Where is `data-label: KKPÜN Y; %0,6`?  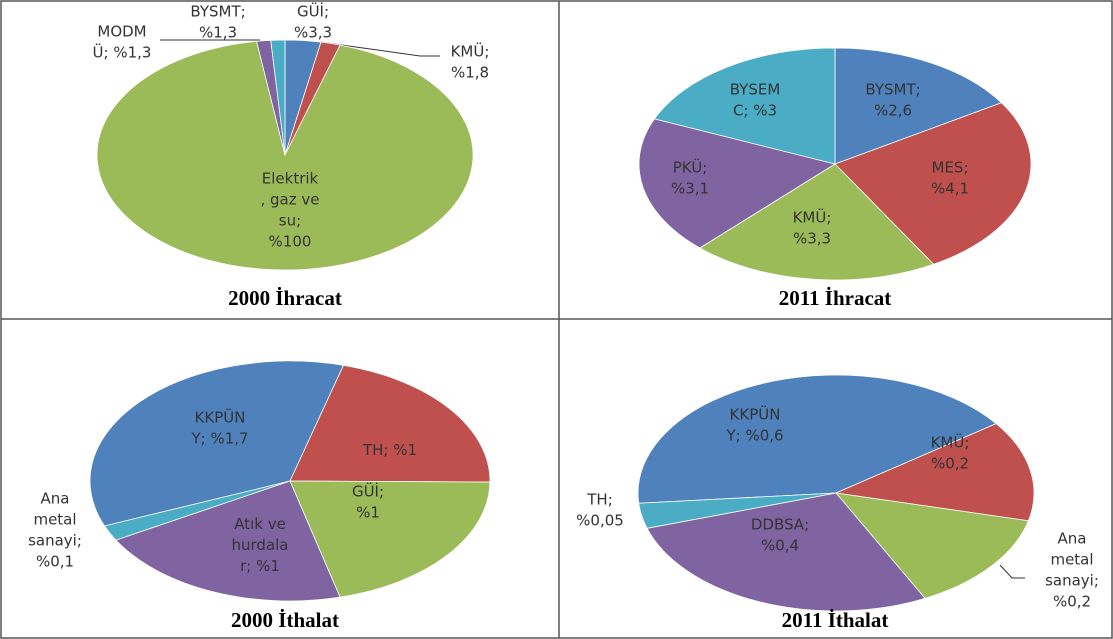 data-label: KKPÜN Y; %0,6 is located at coordinates (754, 424).